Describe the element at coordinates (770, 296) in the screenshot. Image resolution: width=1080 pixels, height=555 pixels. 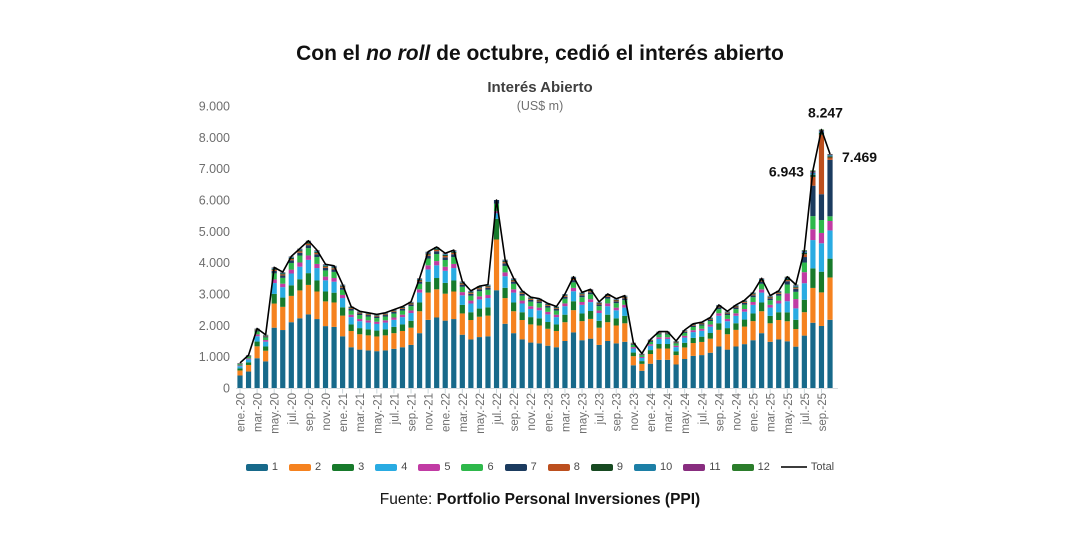
I see `bar-mar.-25-series-10` at that location.